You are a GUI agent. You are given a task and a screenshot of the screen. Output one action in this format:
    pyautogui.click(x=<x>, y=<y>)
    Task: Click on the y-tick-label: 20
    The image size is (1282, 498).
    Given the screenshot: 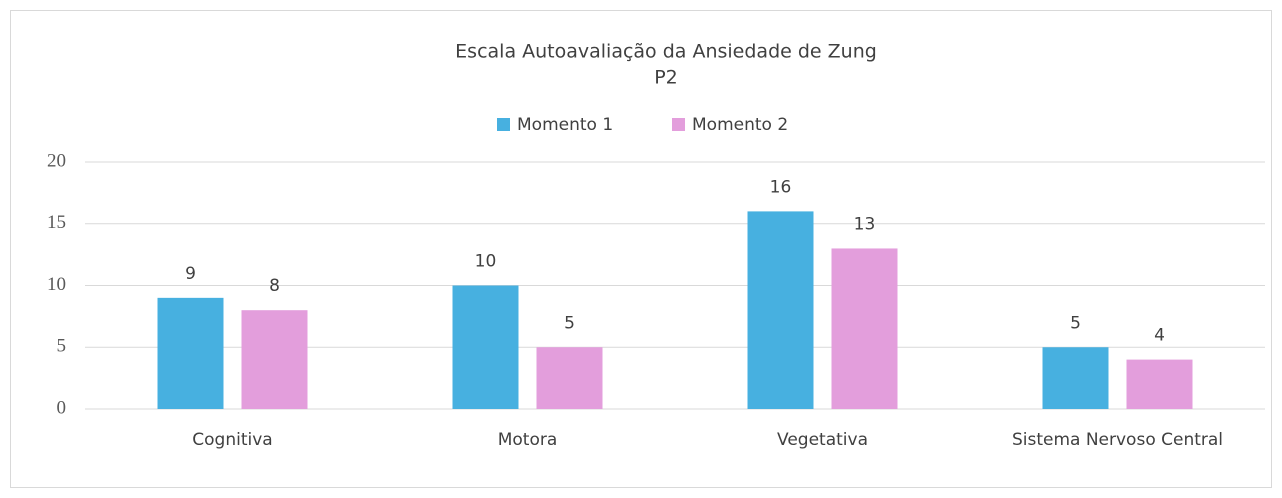 What is the action you would take?
    pyautogui.click(x=56, y=160)
    